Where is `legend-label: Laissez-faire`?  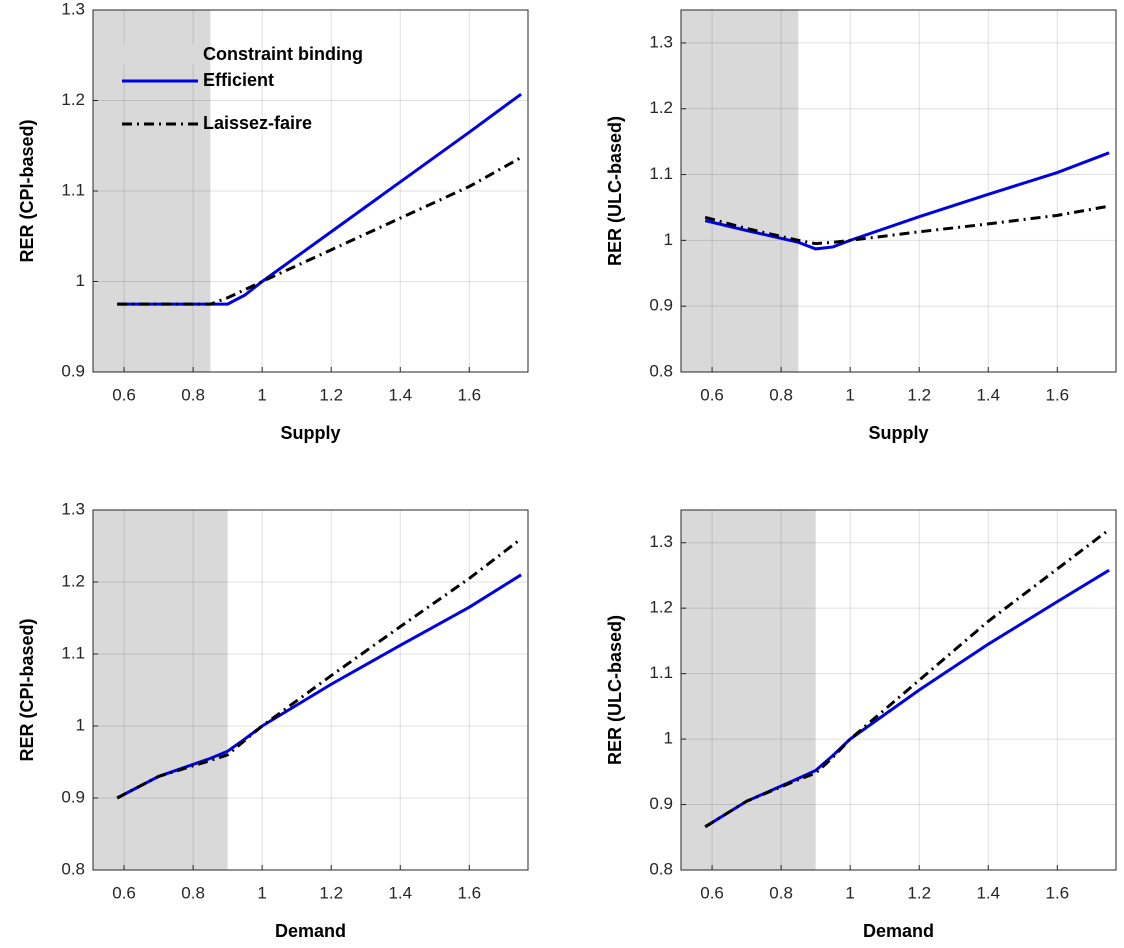
legend-label: Laissez-faire is located at coordinates (257, 123).